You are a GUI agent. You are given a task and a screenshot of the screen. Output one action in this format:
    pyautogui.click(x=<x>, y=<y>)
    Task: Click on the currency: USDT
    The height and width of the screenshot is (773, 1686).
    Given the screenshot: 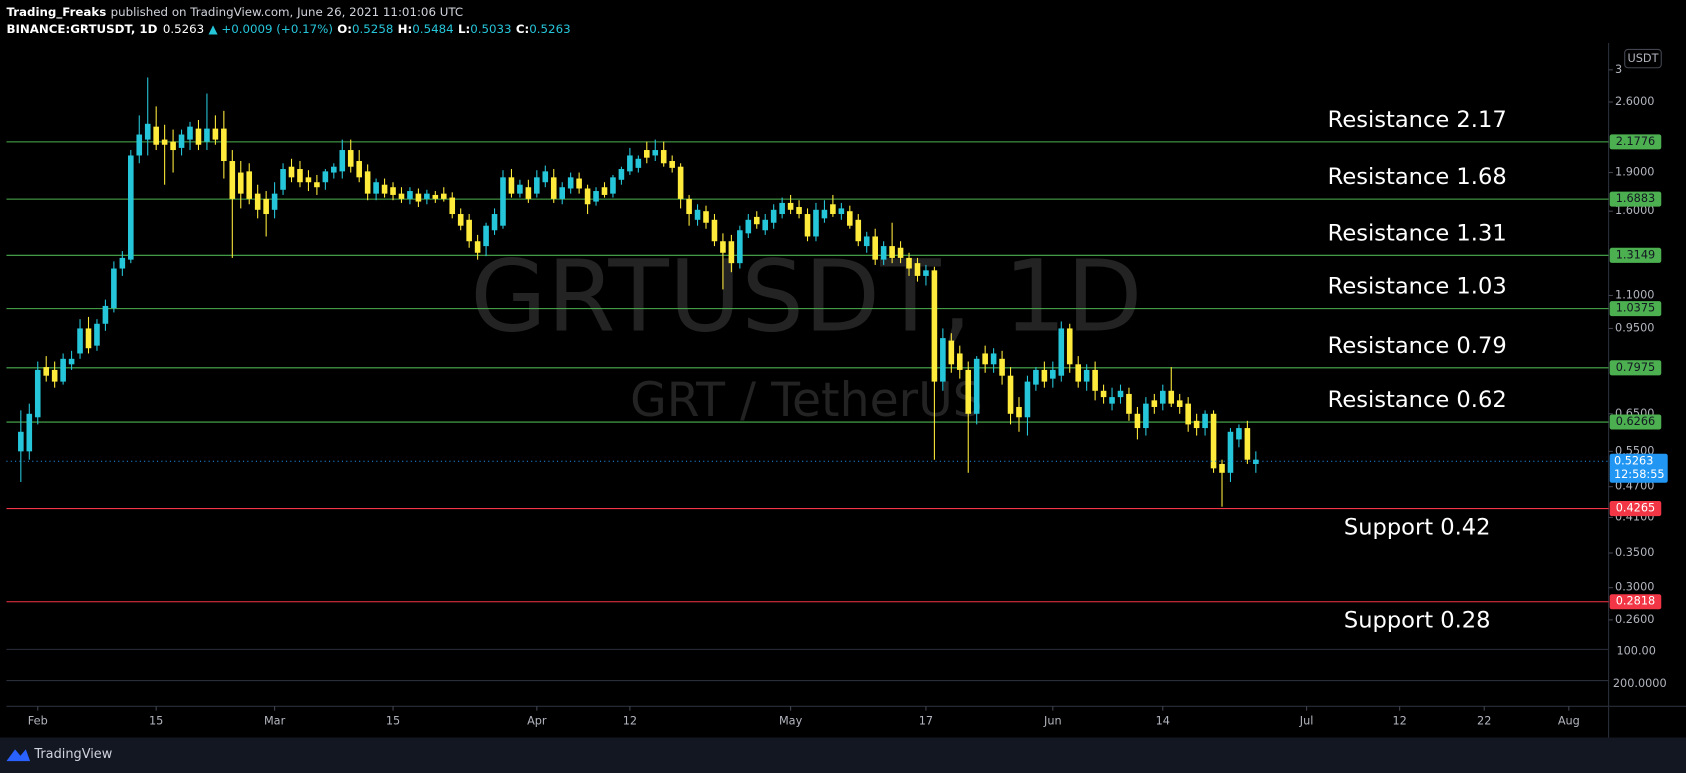 What is the action you would take?
    pyautogui.click(x=1643, y=58)
    